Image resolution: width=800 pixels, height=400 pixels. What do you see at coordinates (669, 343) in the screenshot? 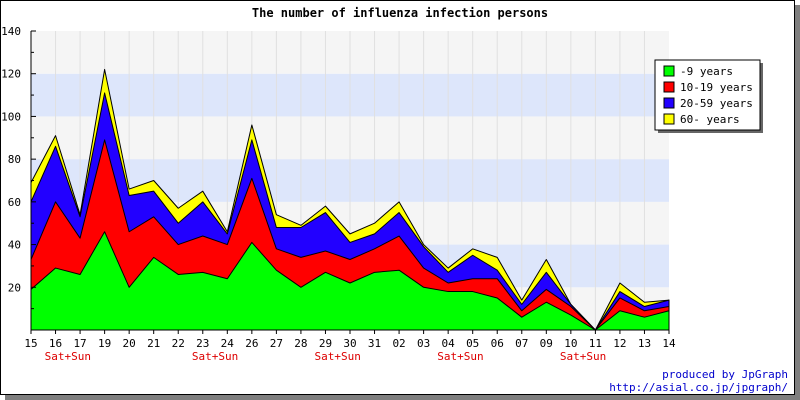
I see `x-tick-label: 14` at bounding box center [669, 343].